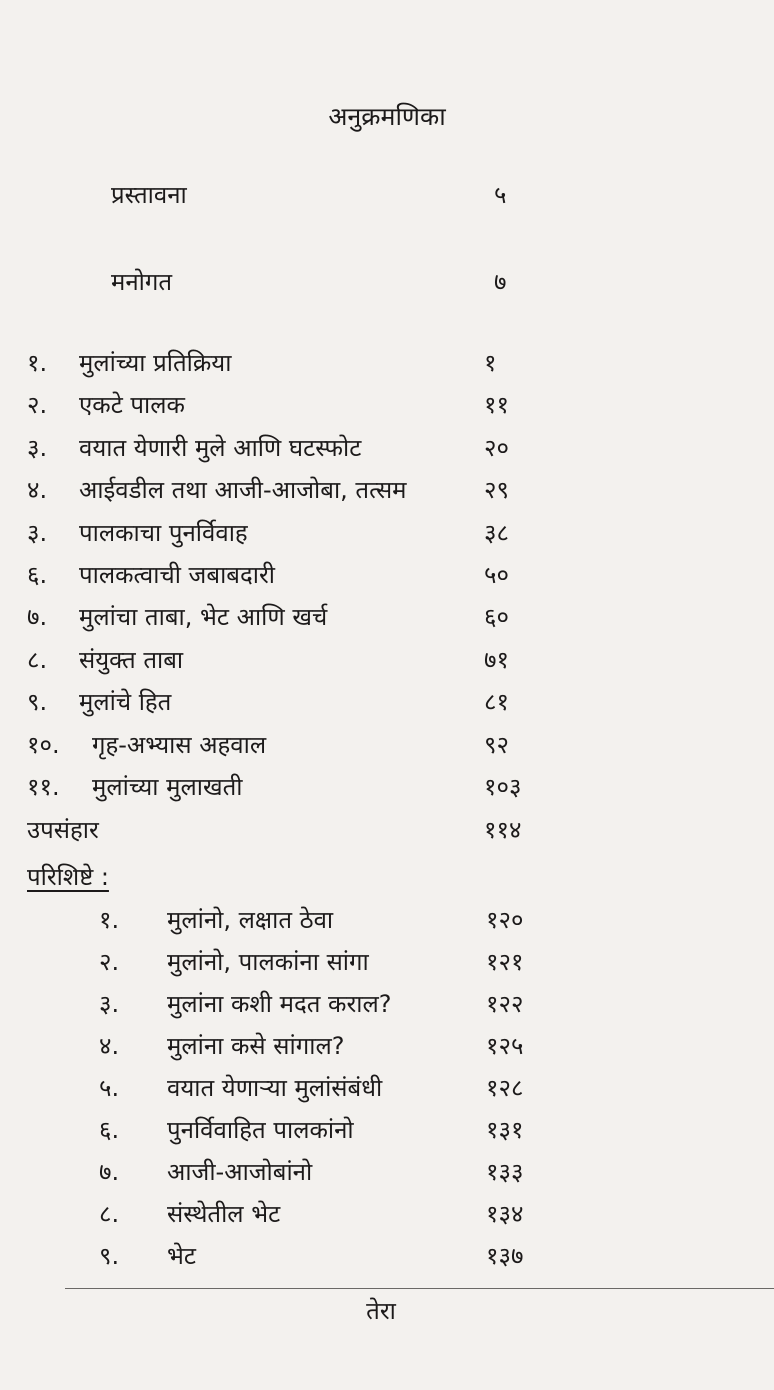  I want to click on chapter-title: आईवडील तथा आजी-आजोबा, तत्सम, so click(243, 490).